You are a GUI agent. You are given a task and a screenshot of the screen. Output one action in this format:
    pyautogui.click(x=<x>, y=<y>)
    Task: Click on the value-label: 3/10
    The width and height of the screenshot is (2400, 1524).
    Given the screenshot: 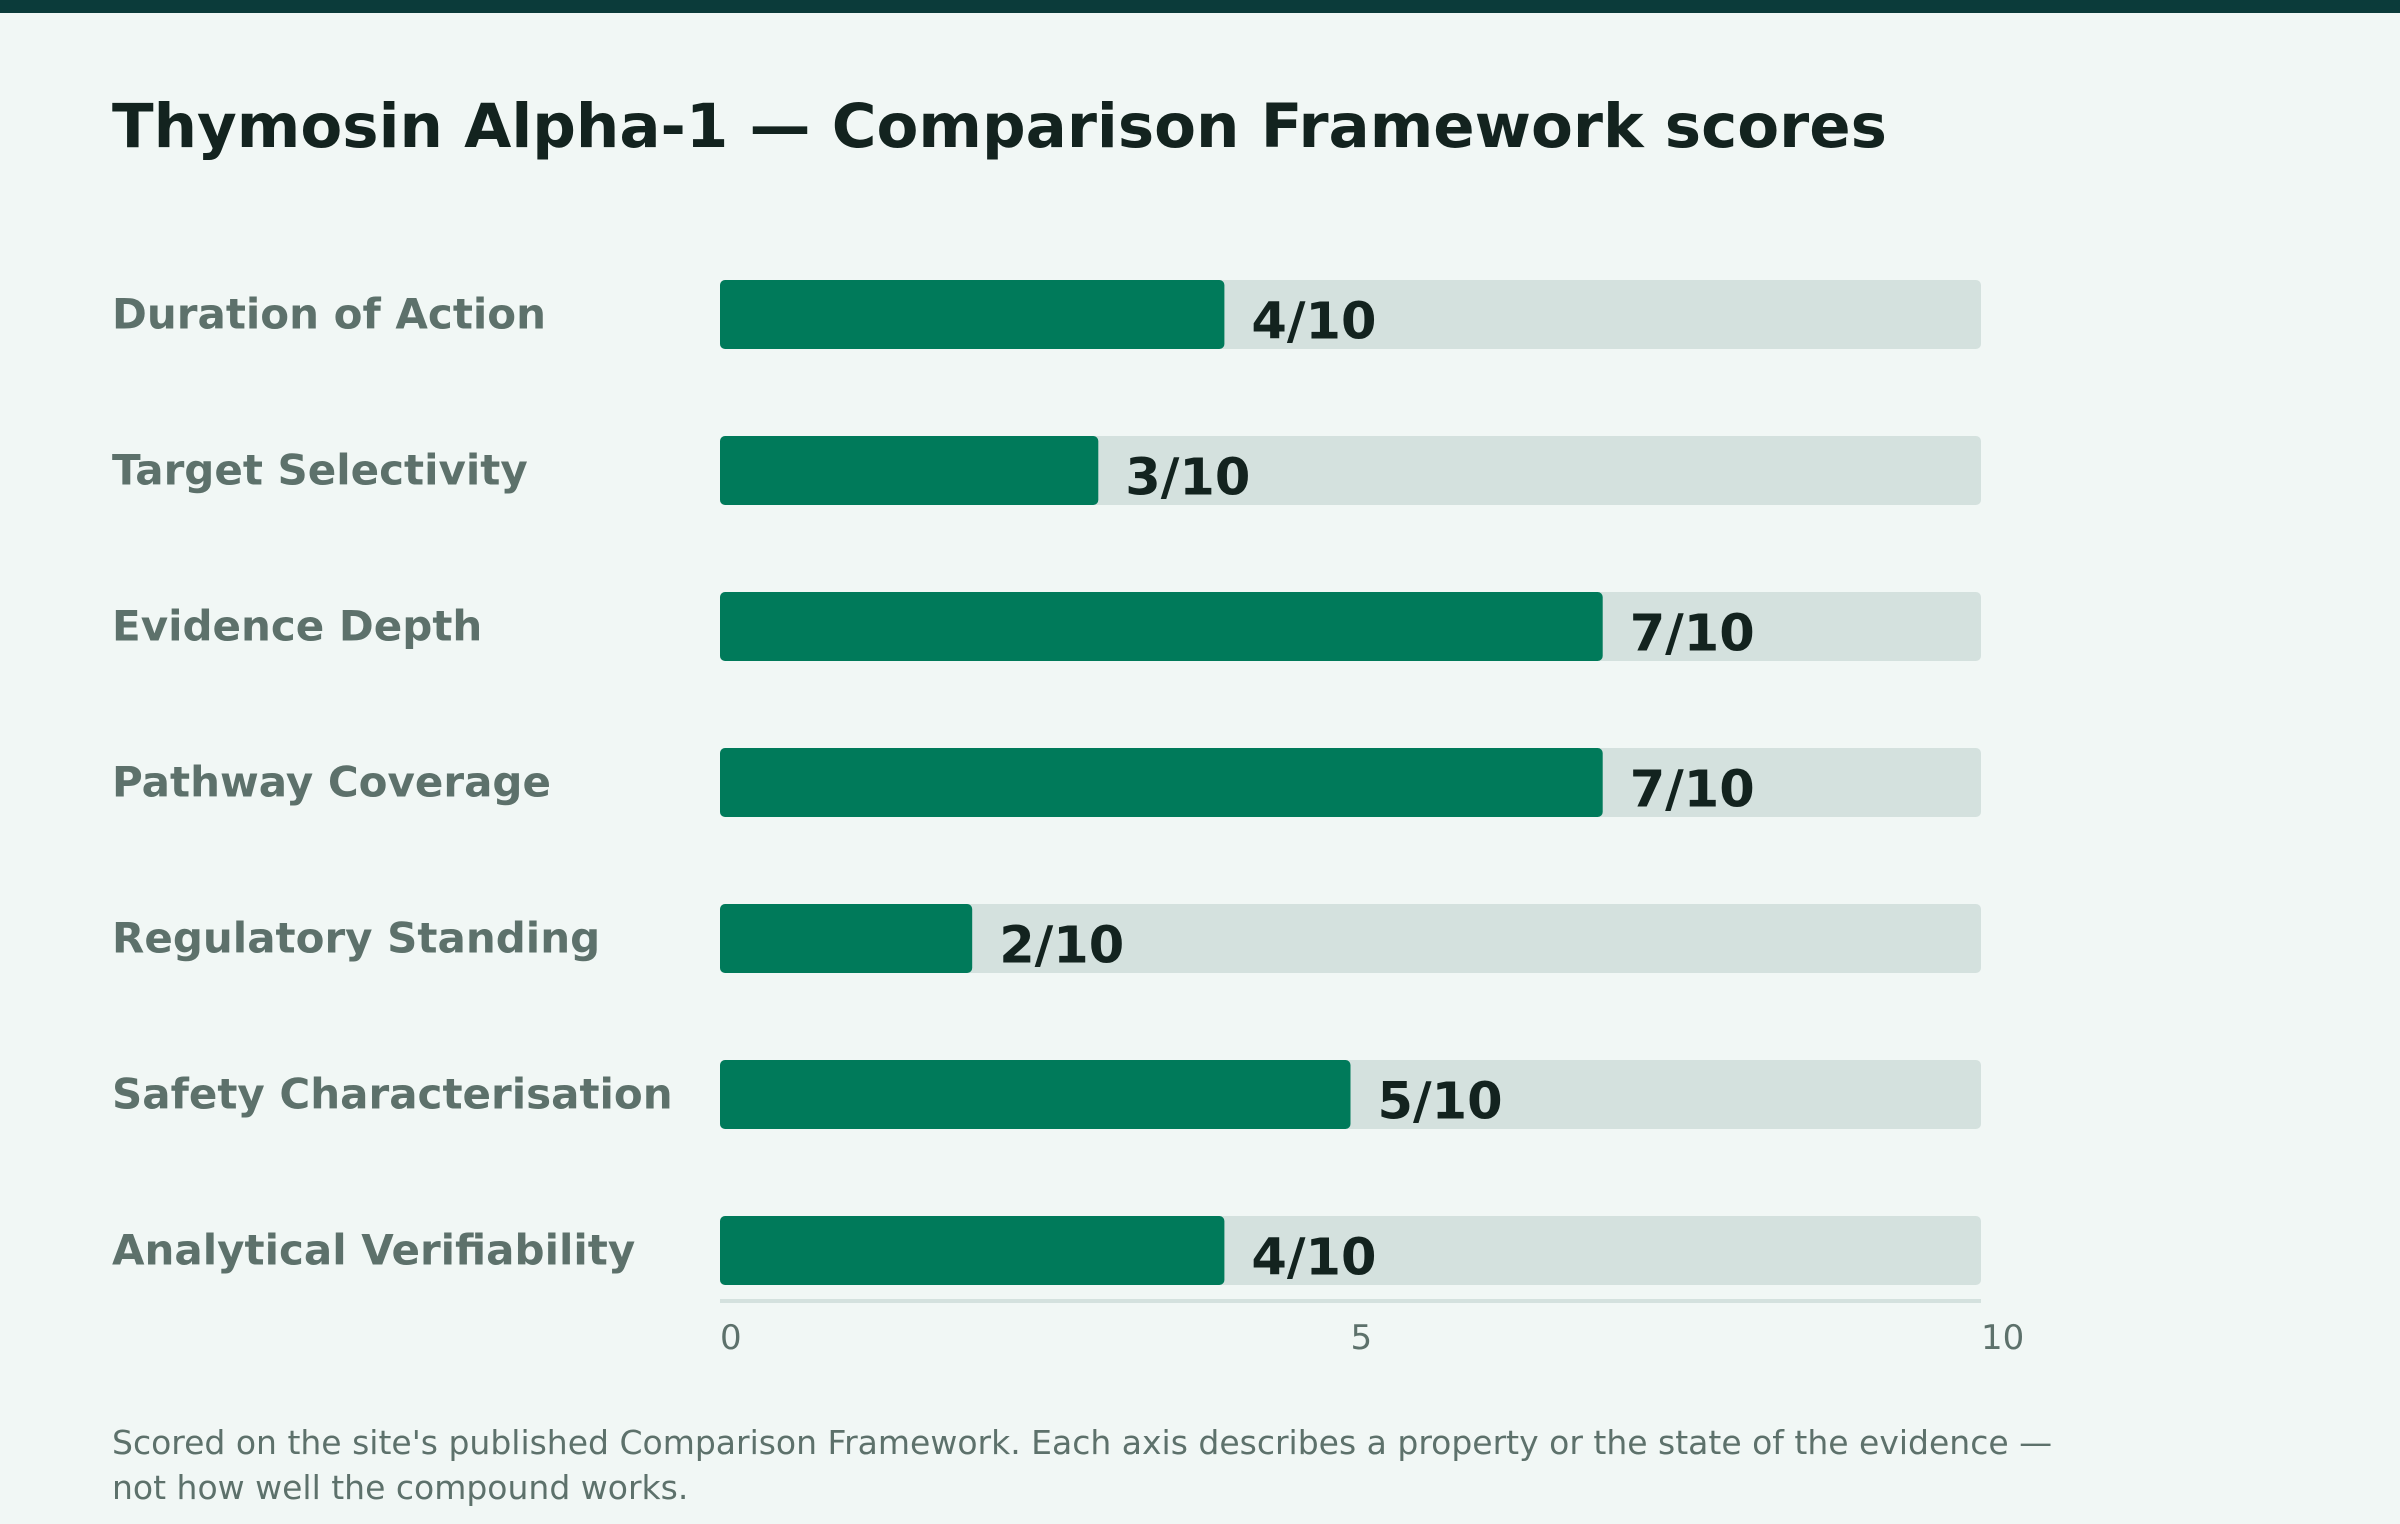 What is the action you would take?
    pyautogui.click(x=1187, y=478)
    